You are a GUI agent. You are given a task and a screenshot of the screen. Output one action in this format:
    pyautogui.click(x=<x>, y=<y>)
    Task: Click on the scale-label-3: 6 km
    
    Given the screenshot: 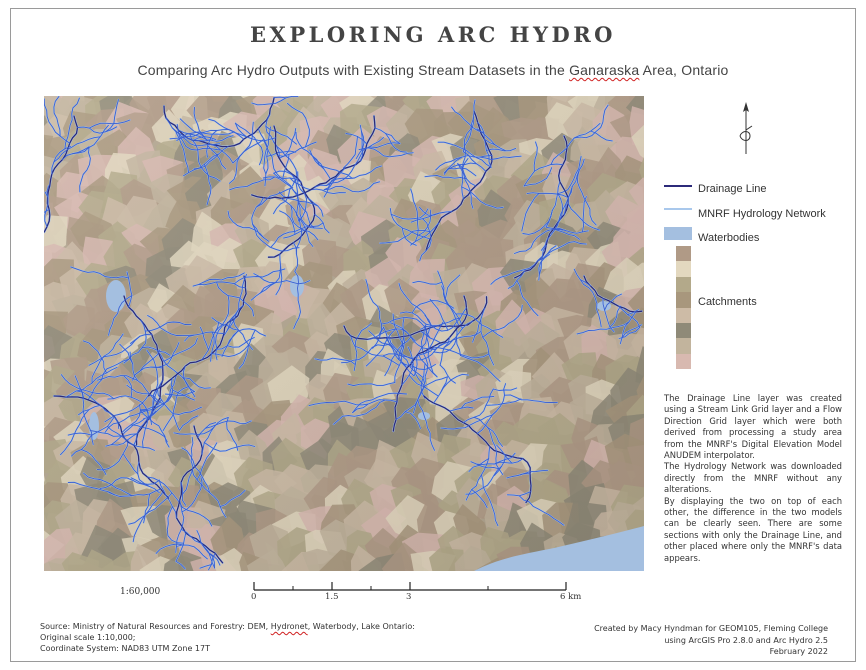 What is the action you would take?
    pyautogui.click(x=571, y=597)
    